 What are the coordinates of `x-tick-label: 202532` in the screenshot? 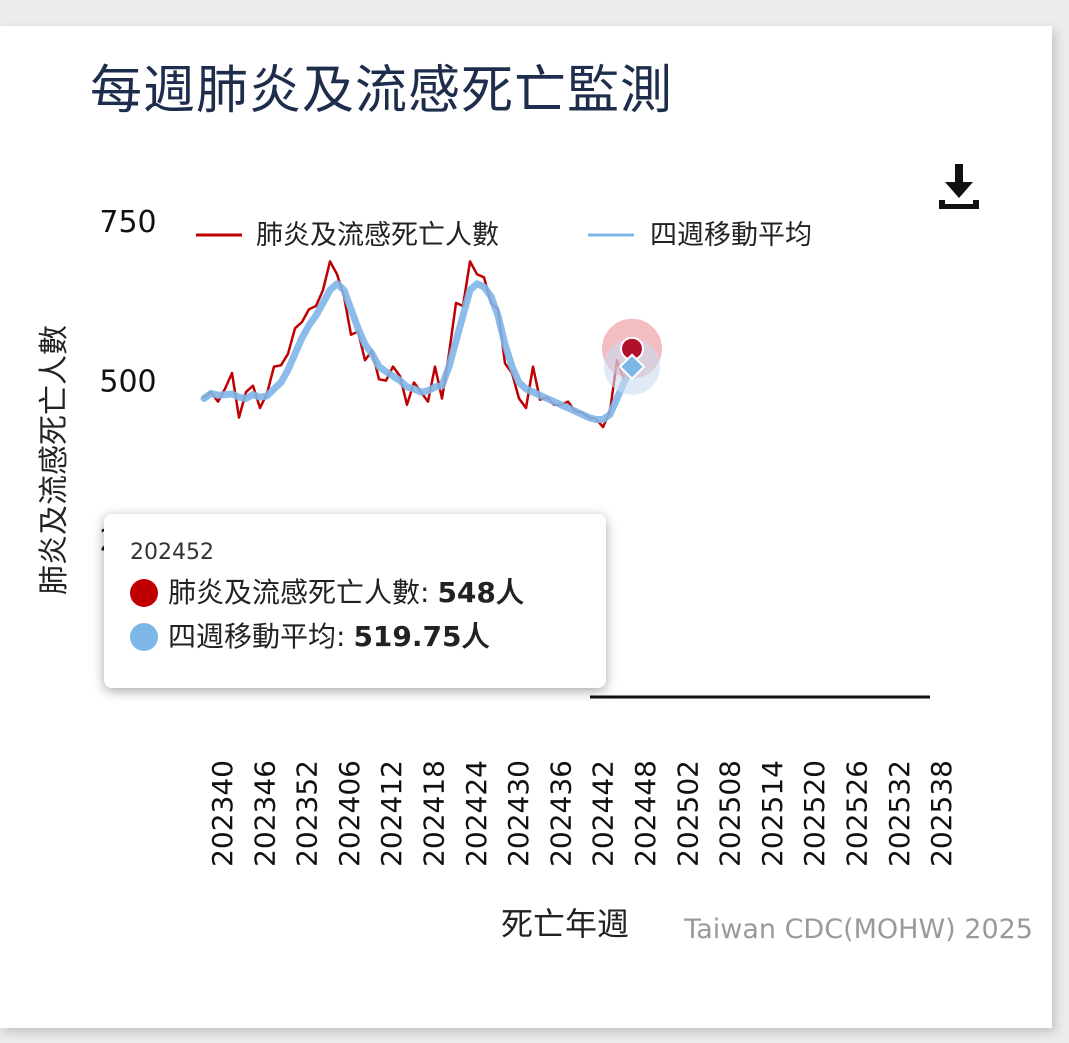 It's located at (899, 813).